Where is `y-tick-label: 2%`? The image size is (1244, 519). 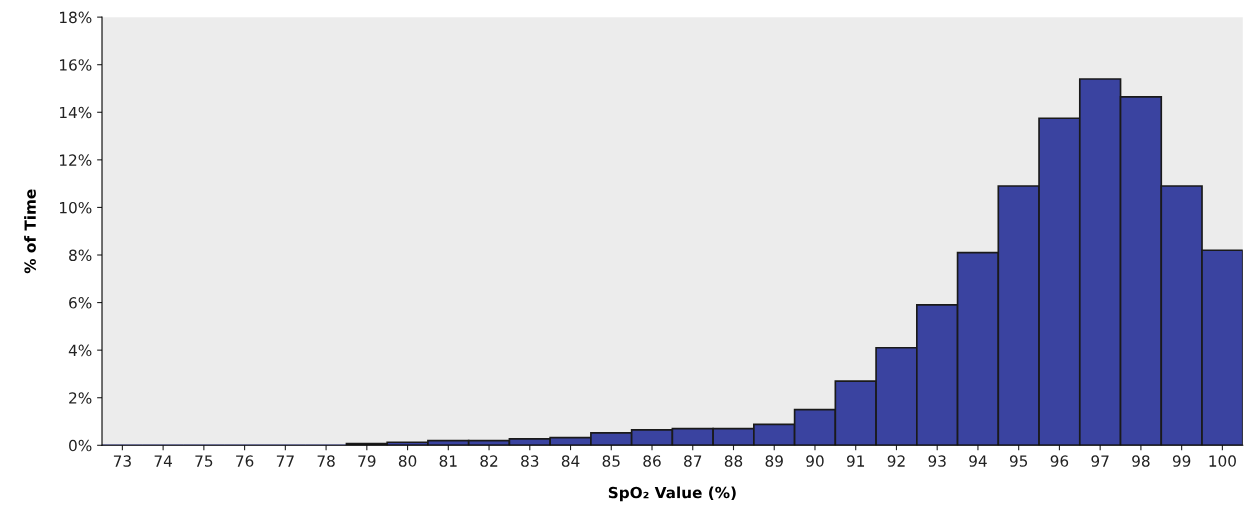
y-tick-label: 2% is located at coordinates (80, 398).